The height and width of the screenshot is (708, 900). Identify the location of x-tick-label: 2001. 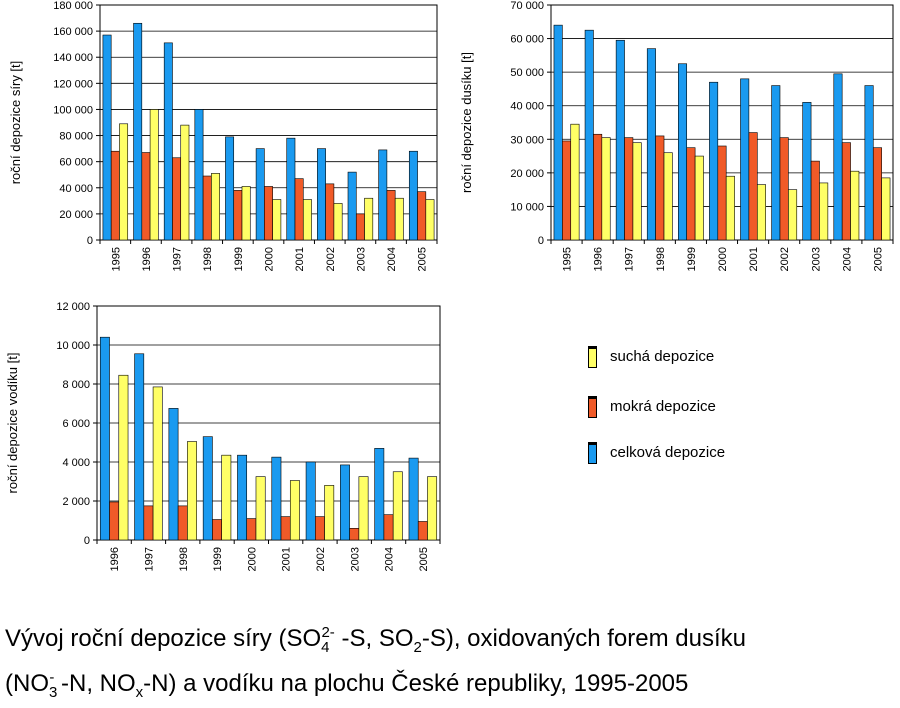
(300, 259).